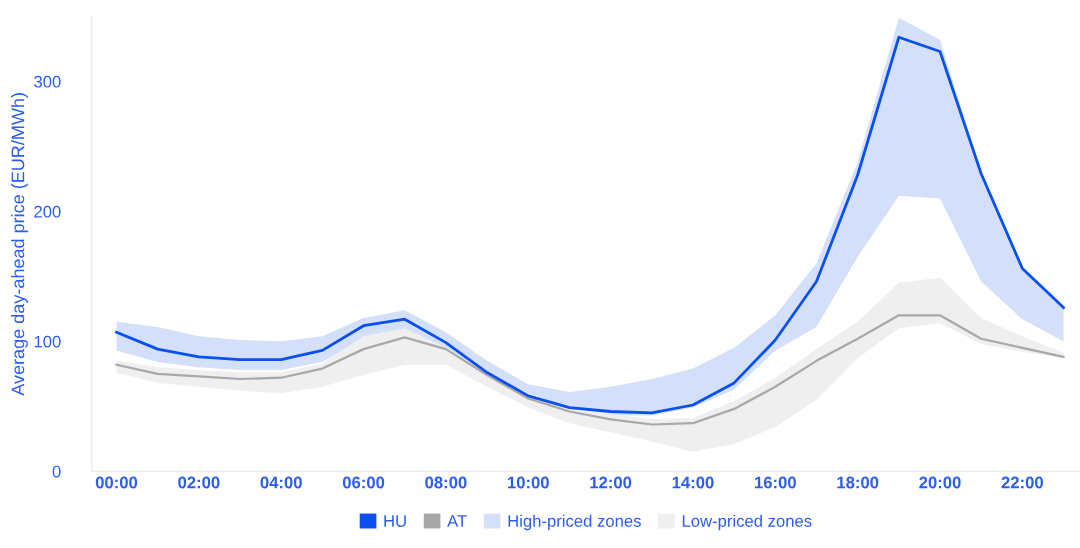 The image size is (1080, 548). What do you see at coordinates (940, 482) in the screenshot?
I see `x-tick-label: 20:00` at bounding box center [940, 482].